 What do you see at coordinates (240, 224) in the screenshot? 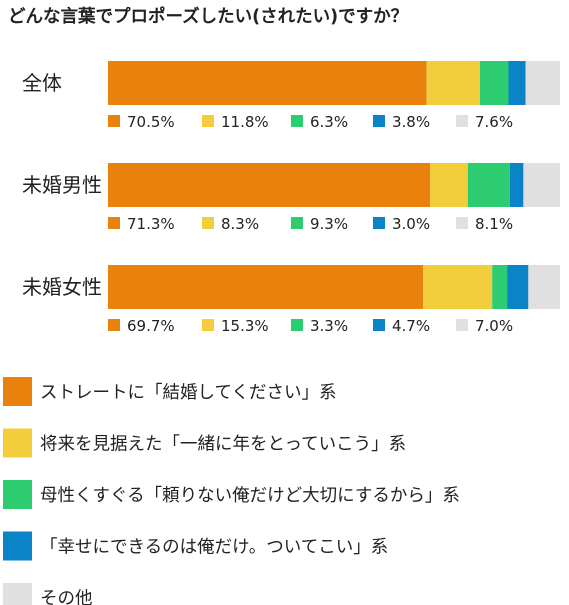
I see `data-label: 8.3%` at bounding box center [240, 224].